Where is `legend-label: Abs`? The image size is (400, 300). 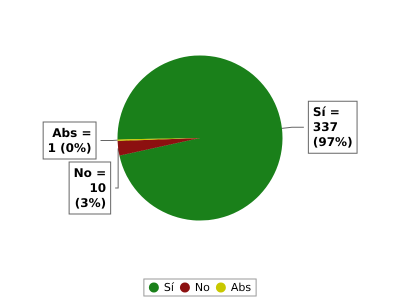 legend-label: Abs is located at coordinates (241, 287).